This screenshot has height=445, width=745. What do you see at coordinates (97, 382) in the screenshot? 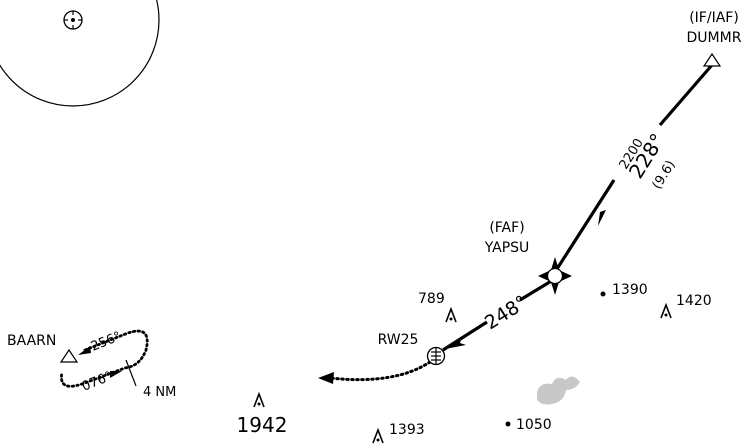
I see `hold-inbound-course: 076°` at bounding box center [97, 382].